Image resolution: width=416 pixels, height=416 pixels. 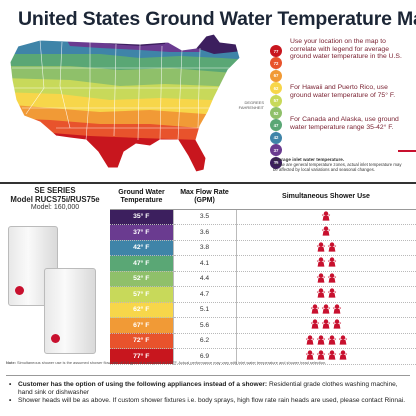 What do you see at coordinates (141, 279) in the screenshot?
I see `ground-water-temp-cell: 52° F` at bounding box center [141, 279].